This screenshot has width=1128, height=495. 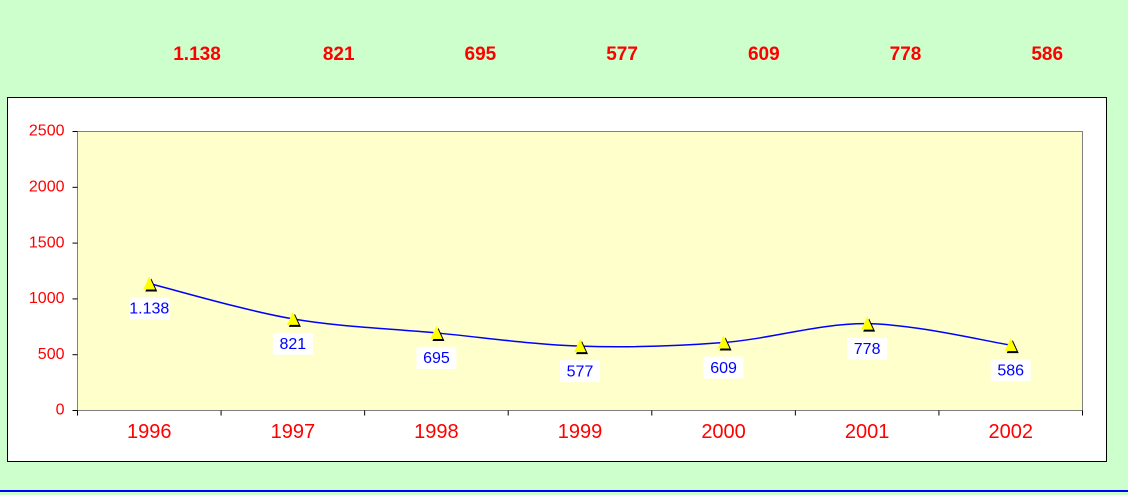 What do you see at coordinates (481, 54) in the screenshot?
I see `header-value: 695` at bounding box center [481, 54].